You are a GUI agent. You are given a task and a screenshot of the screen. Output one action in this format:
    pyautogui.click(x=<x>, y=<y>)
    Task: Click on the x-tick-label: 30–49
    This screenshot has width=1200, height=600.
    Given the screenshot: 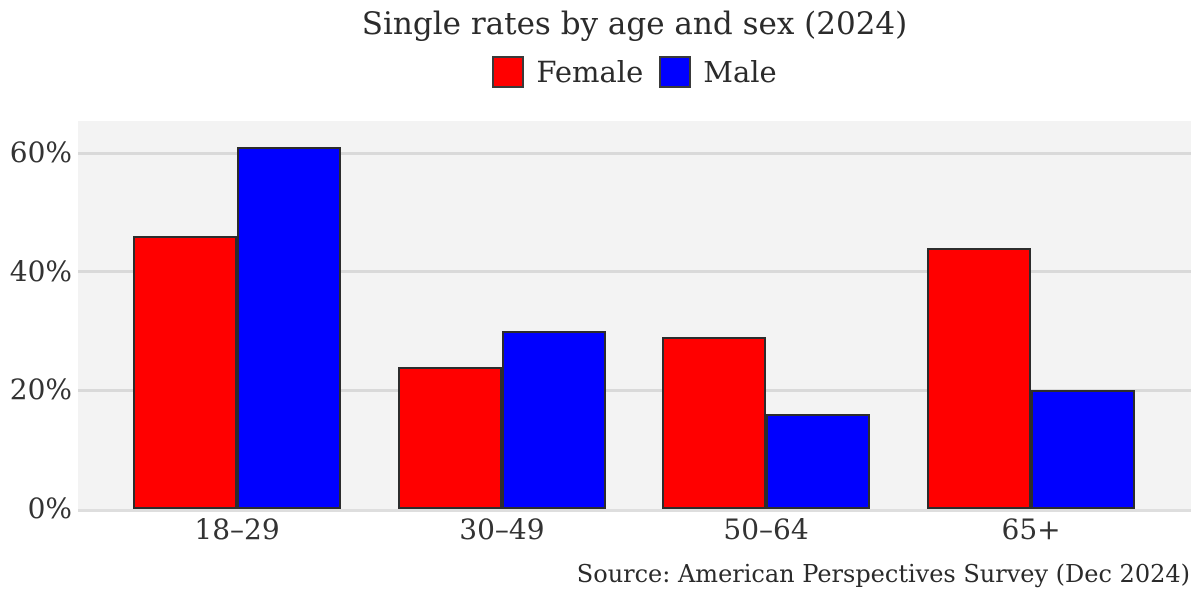 What is the action you would take?
    pyautogui.click(x=502, y=529)
    